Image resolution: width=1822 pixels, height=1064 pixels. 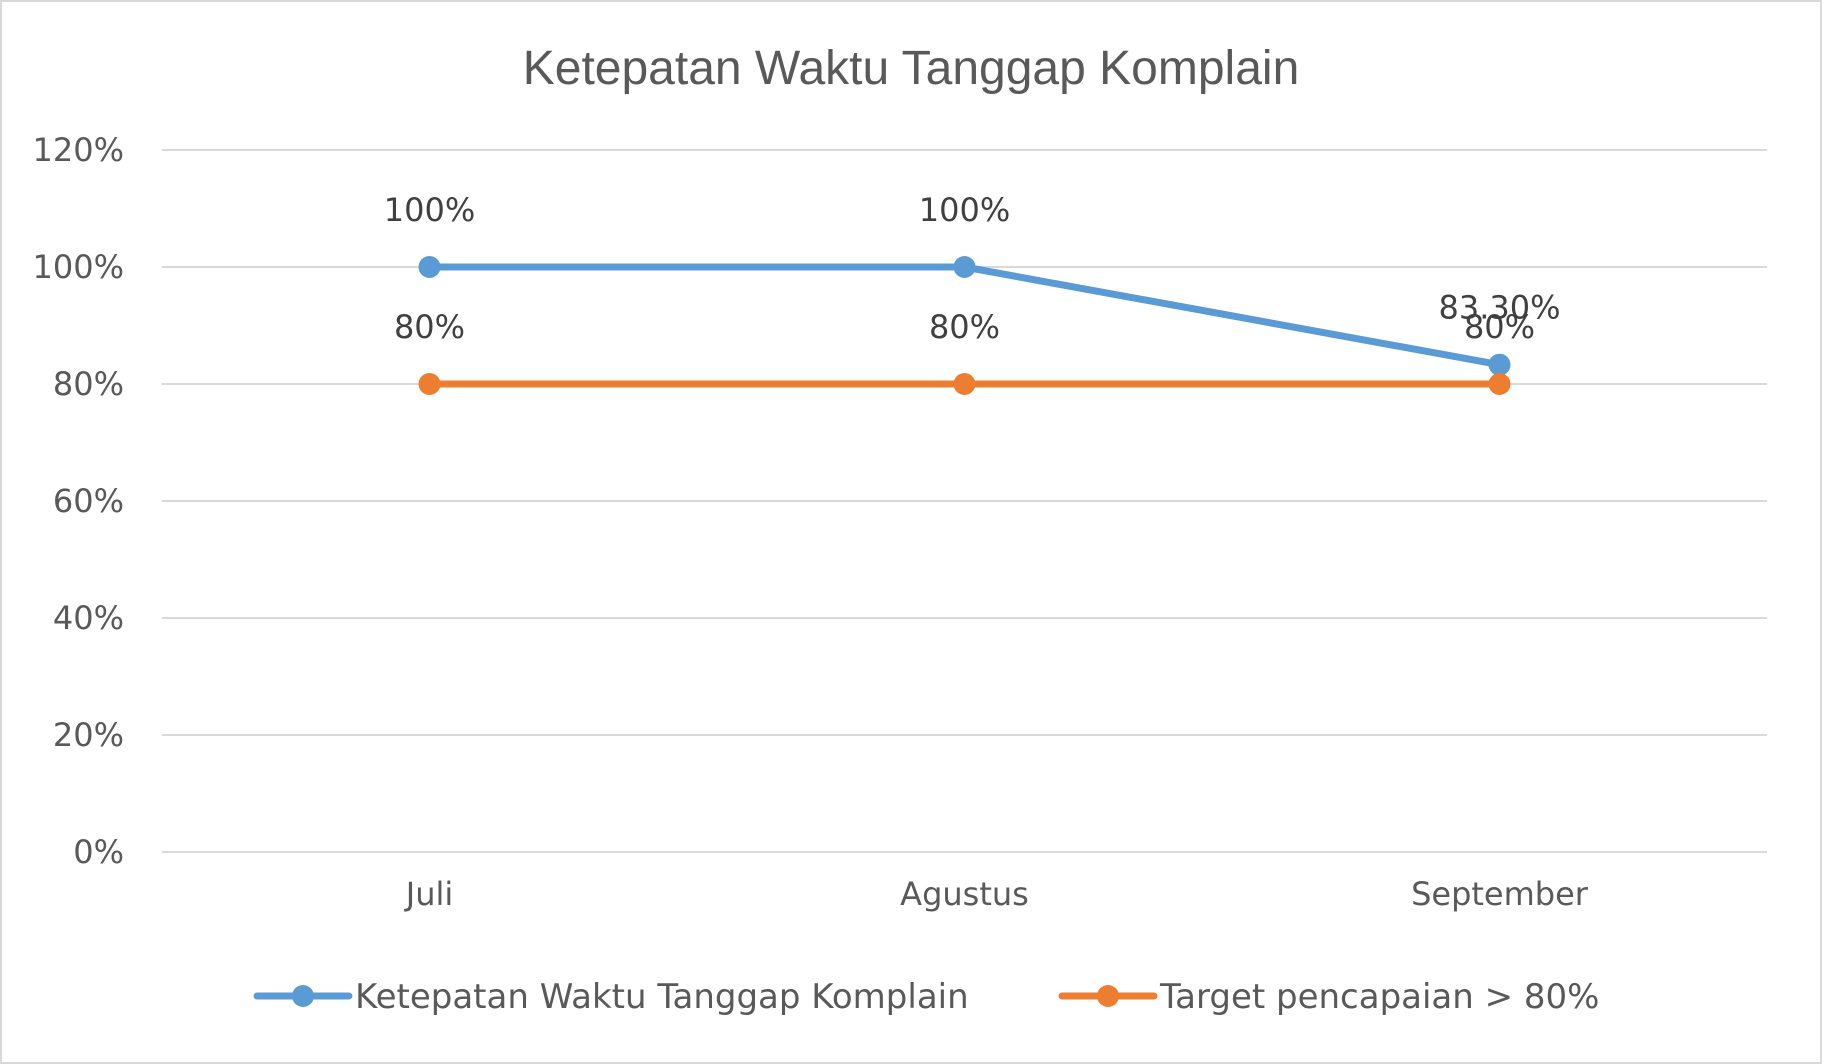 I want to click on data-labels: 100% 100%83.30%80% 80% 80%, so click(x=972, y=268).